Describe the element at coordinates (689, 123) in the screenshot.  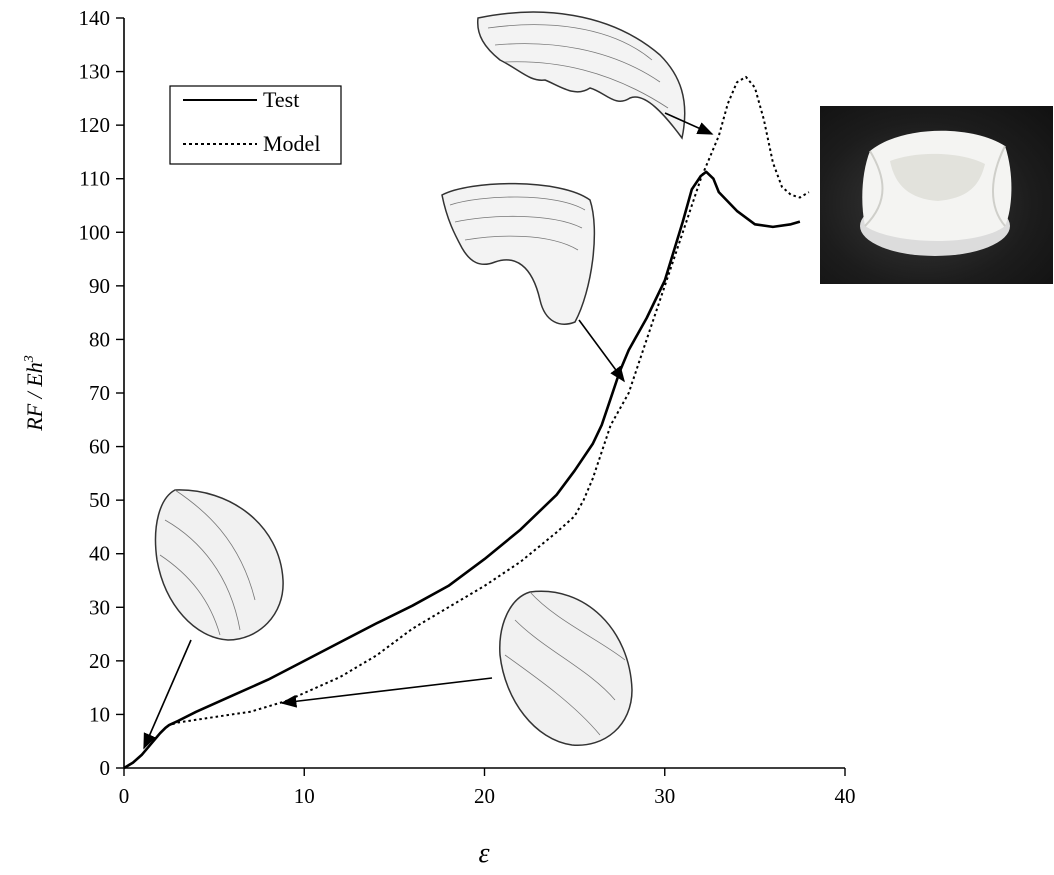
I see `arrow-top` at that location.